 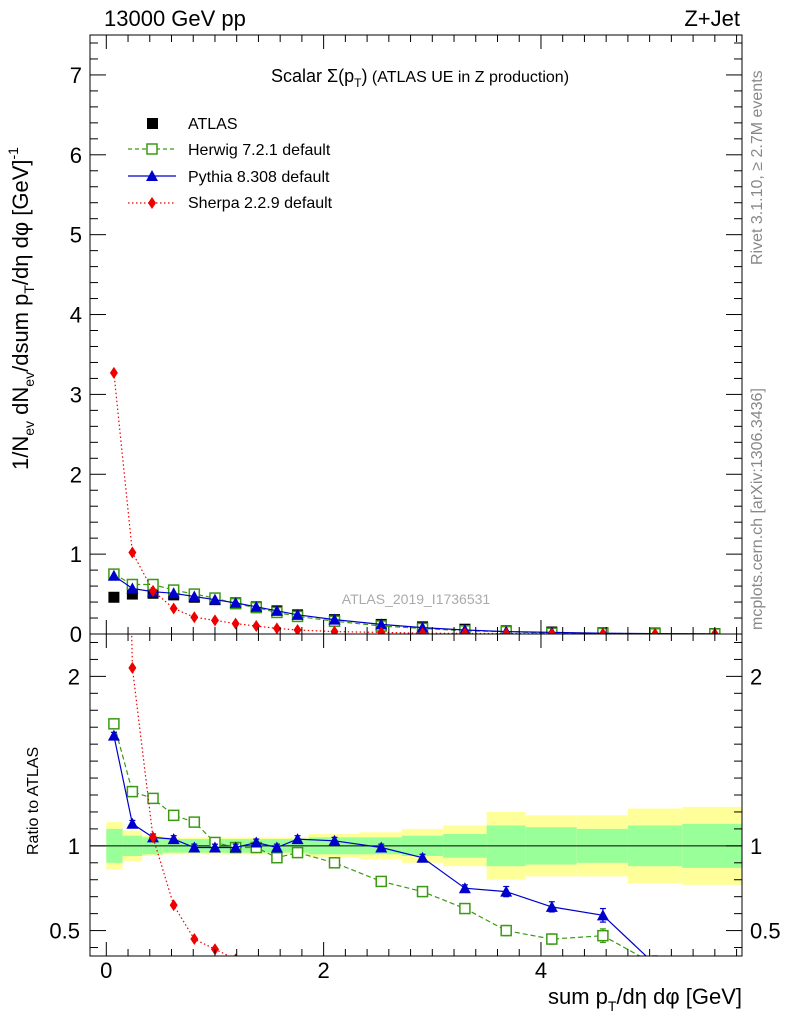 What do you see at coordinates (76, 634) in the screenshot?
I see `y-tick-label: 0` at bounding box center [76, 634].